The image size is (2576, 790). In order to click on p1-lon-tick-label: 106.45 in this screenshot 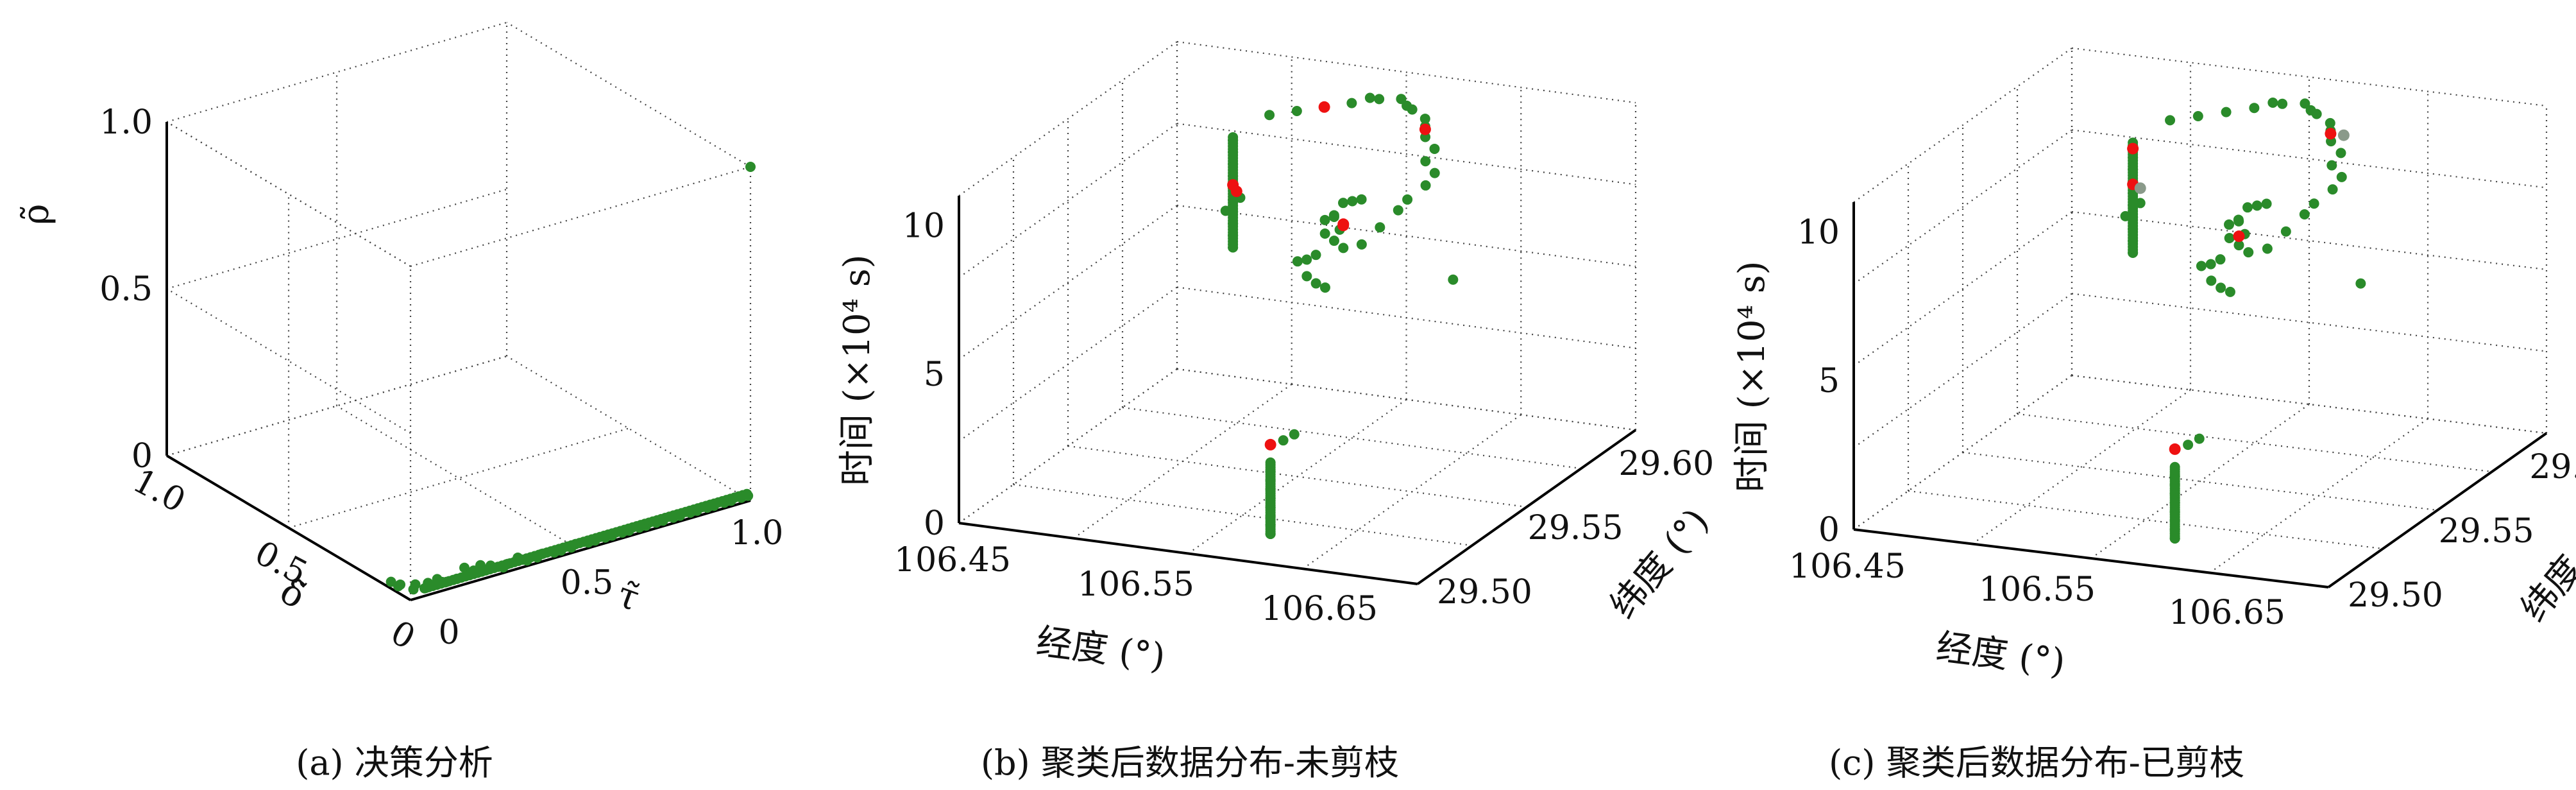, I will do `click(952, 561)`.